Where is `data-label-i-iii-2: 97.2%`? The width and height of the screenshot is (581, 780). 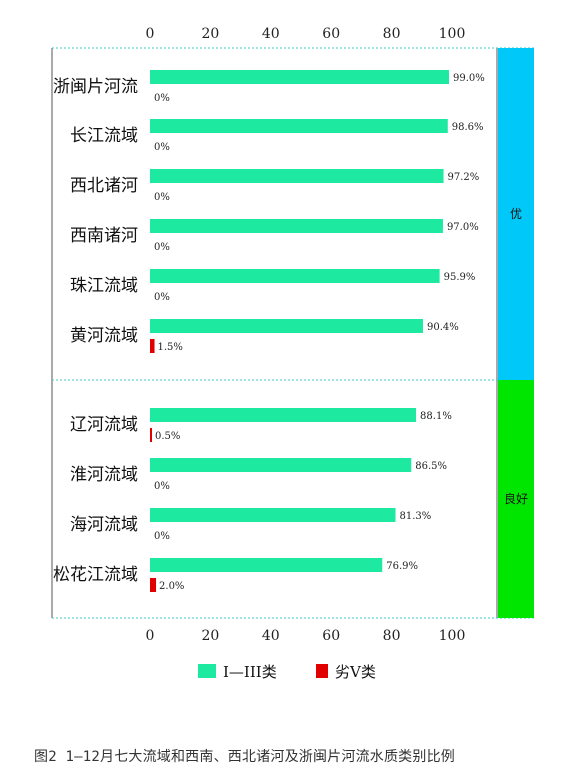 data-label-i-iii-2: 97.2% is located at coordinates (464, 177).